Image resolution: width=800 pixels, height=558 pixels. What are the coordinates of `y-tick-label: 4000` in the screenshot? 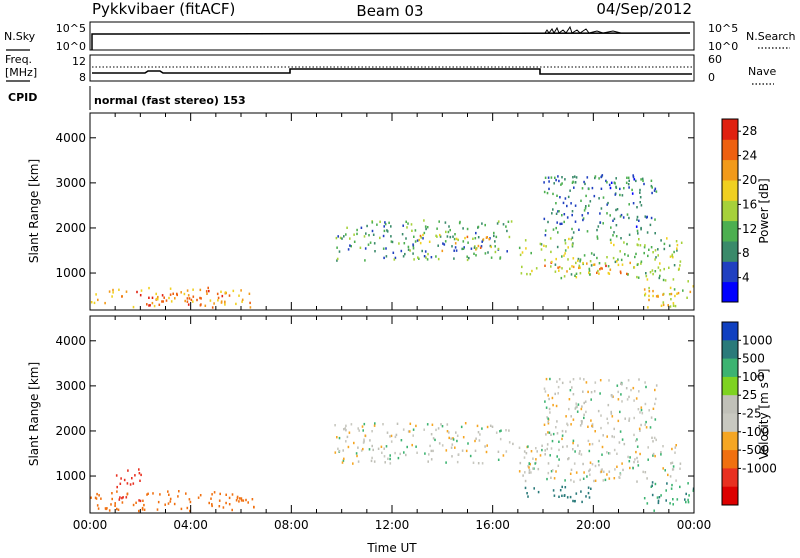 It's located at (70, 341).